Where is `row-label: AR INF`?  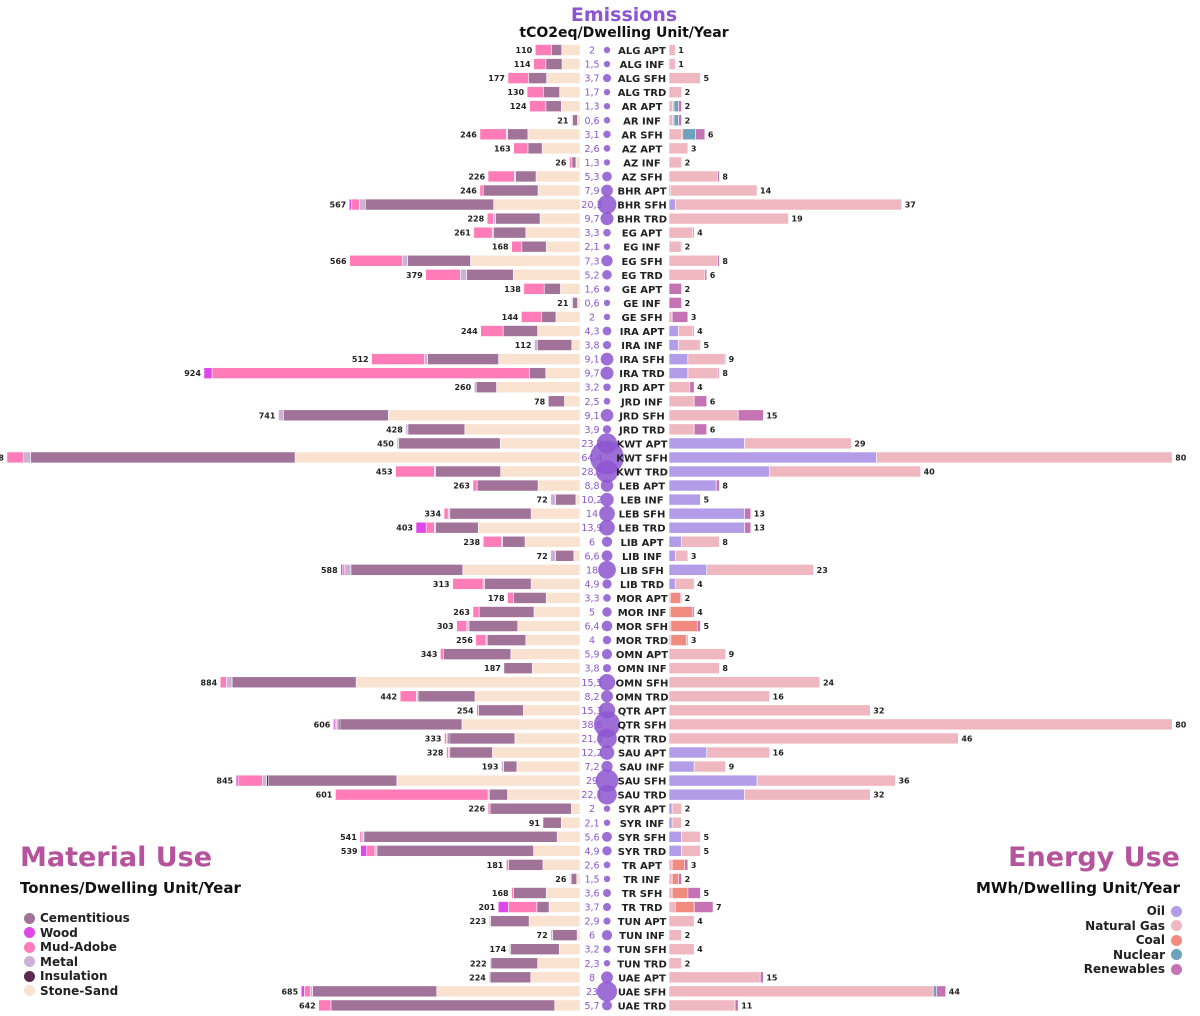 row-label: AR INF is located at coordinates (642, 121).